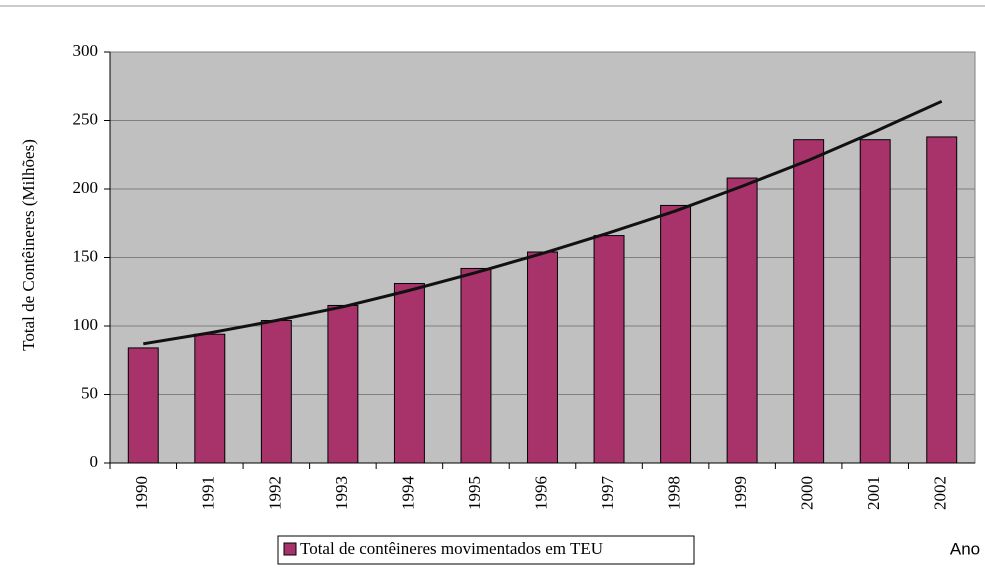 This screenshot has width=985, height=576. What do you see at coordinates (965, 548) in the screenshot?
I see `x-axis-label: Ano` at bounding box center [965, 548].